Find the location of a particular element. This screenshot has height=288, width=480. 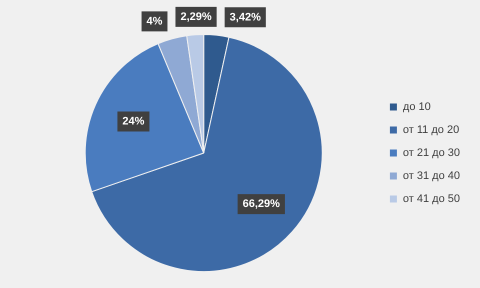

data-label: 4% is located at coordinates (154, 21).